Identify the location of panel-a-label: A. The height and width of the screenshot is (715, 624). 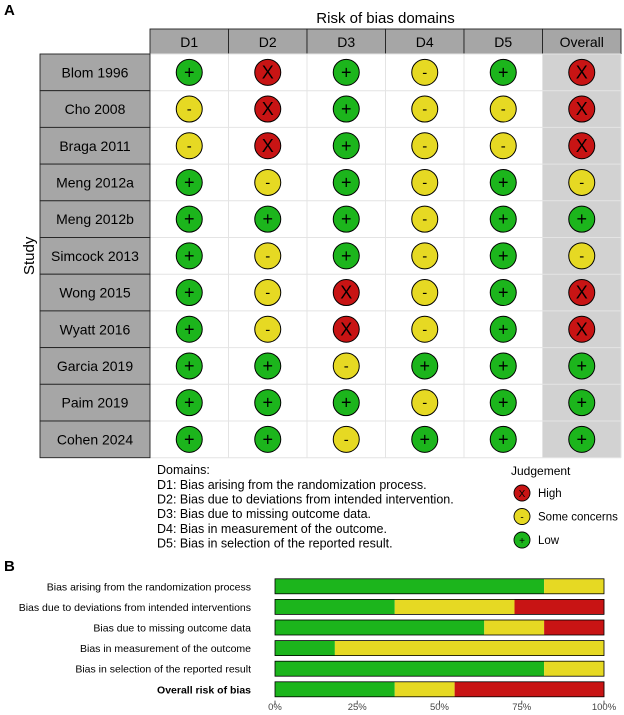
(9, 10).